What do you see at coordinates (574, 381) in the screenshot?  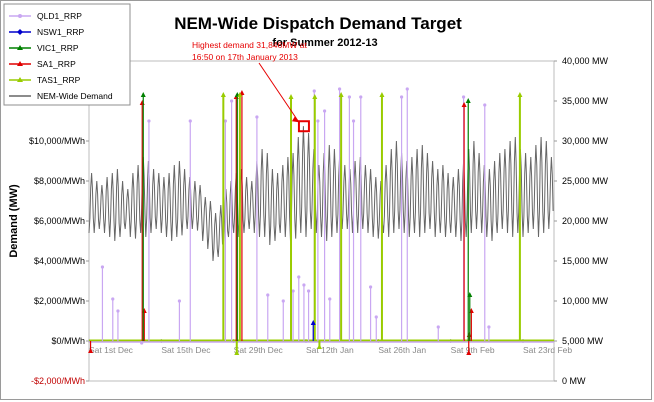 I see `right-tick-label: 0 MW` at bounding box center [574, 381].